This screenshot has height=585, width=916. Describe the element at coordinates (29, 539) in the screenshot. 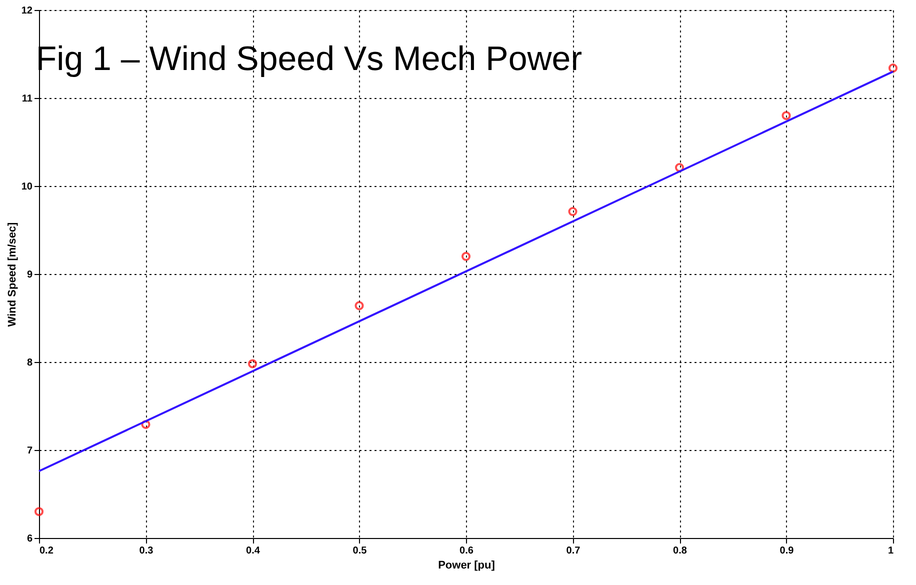

I see `y-tick-label: 6` at that location.